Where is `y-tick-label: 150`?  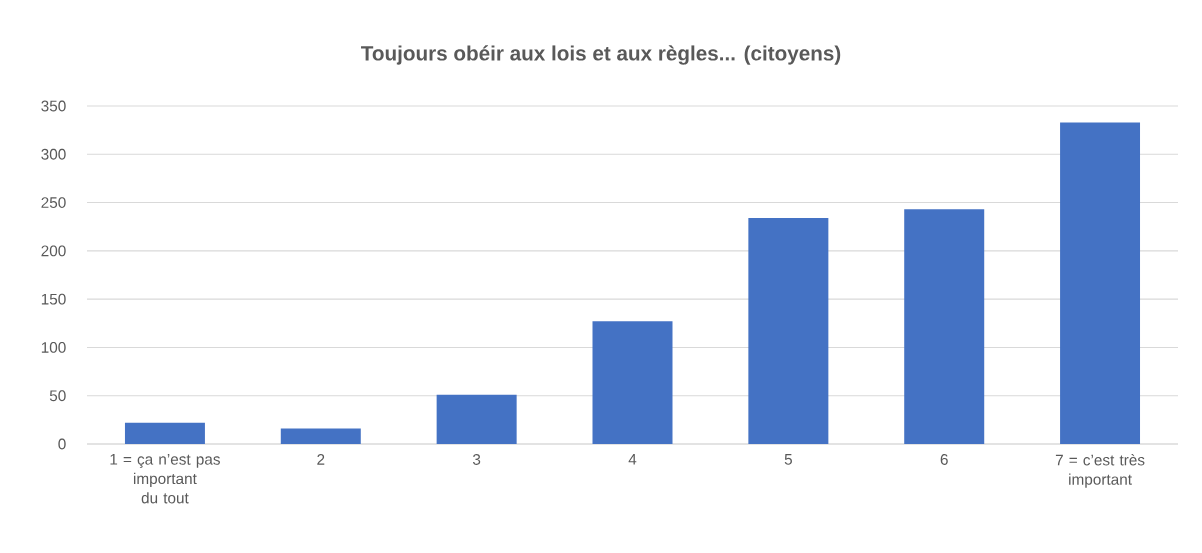
y-tick-label: 150 is located at coordinates (53, 299).